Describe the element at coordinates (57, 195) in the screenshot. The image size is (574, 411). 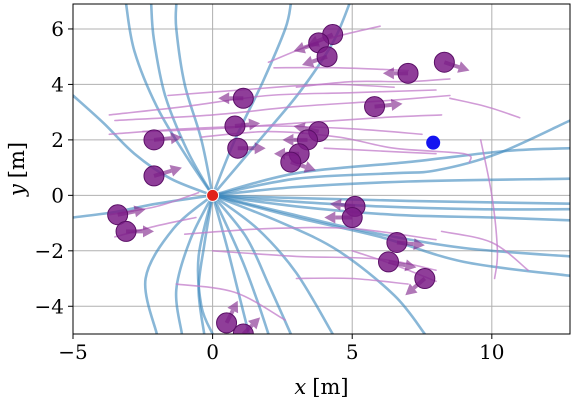
I see `y-tick-label: 0` at that location.